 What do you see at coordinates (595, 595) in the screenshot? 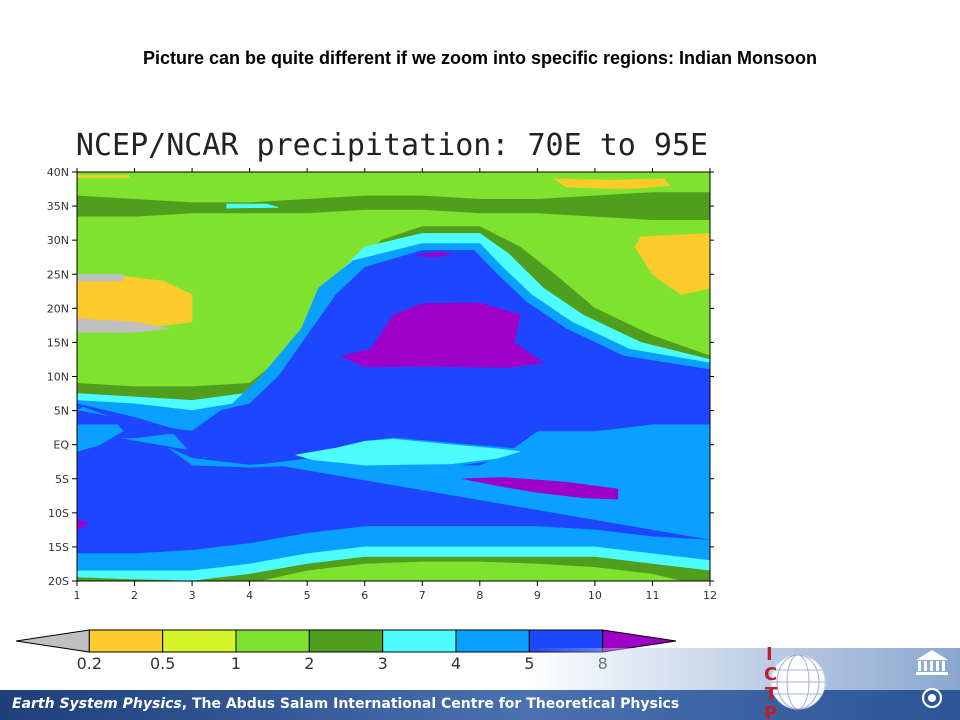
I see `x-tick-label: 10` at bounding box center [595, 595].